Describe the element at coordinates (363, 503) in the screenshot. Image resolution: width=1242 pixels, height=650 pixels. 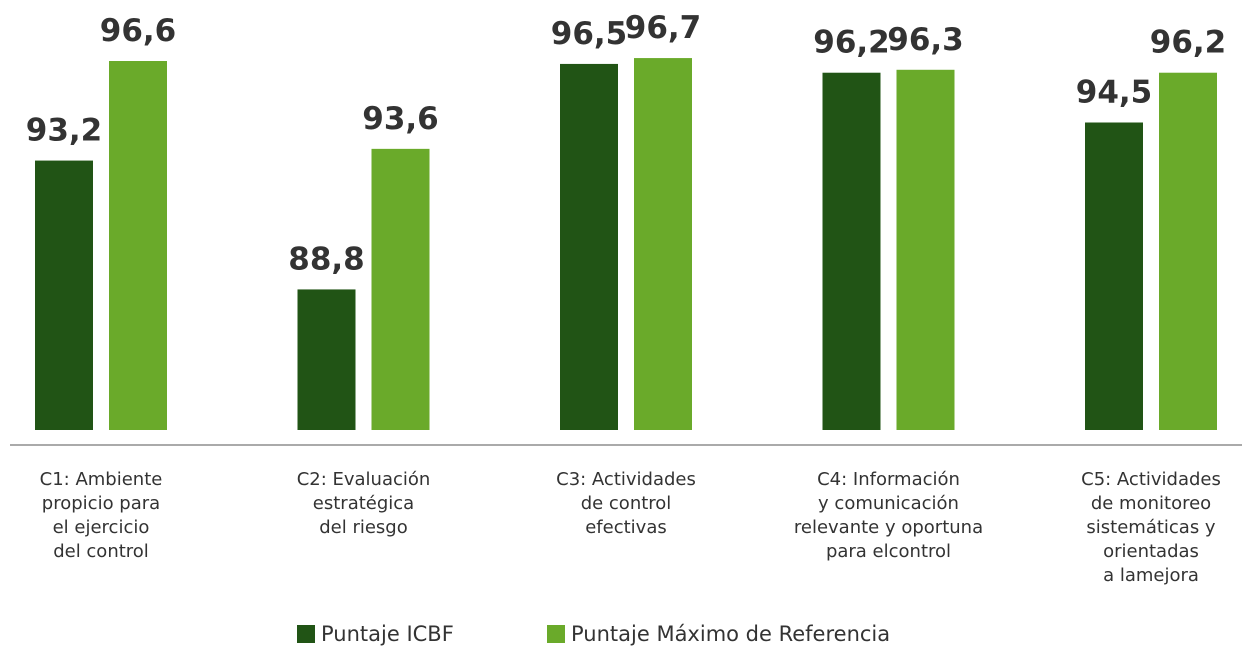
I see `x-tick-label: C2: Evaluación estratégica del riesgo` at that location.